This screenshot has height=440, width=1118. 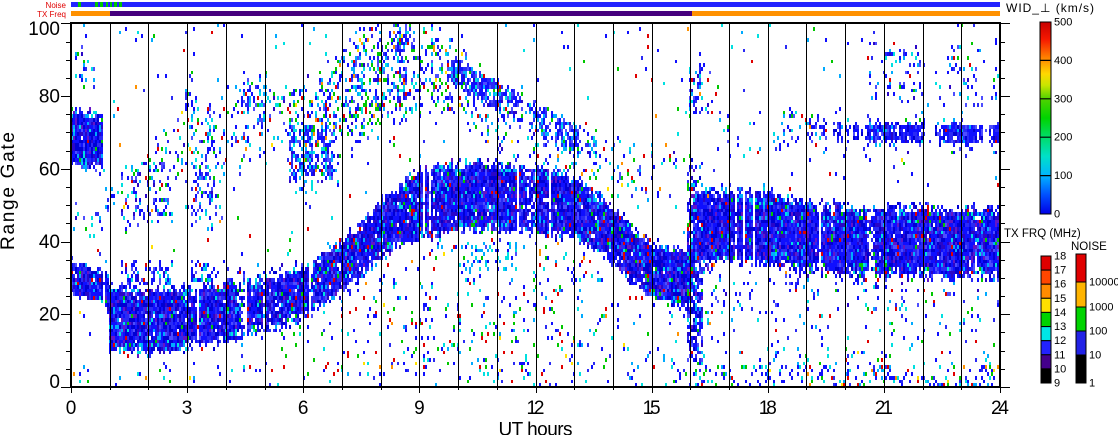 What do you see at coordinates (51, 14) in the screenshot?
I see `svg-text: TX Freq` at bounding box center [51, 14].